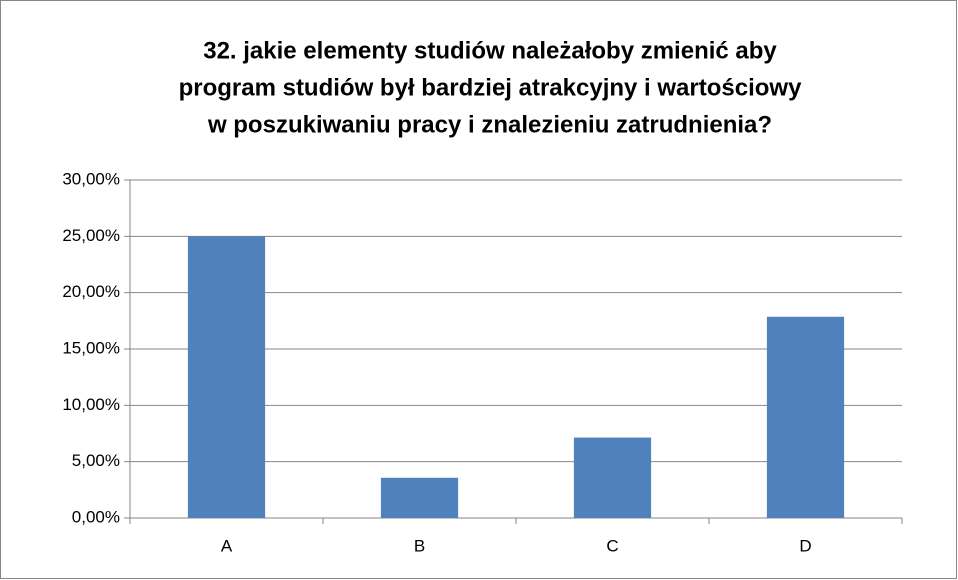 The image size is (958, 580). I want to click on x-tick-label: A, so click(227, 545).